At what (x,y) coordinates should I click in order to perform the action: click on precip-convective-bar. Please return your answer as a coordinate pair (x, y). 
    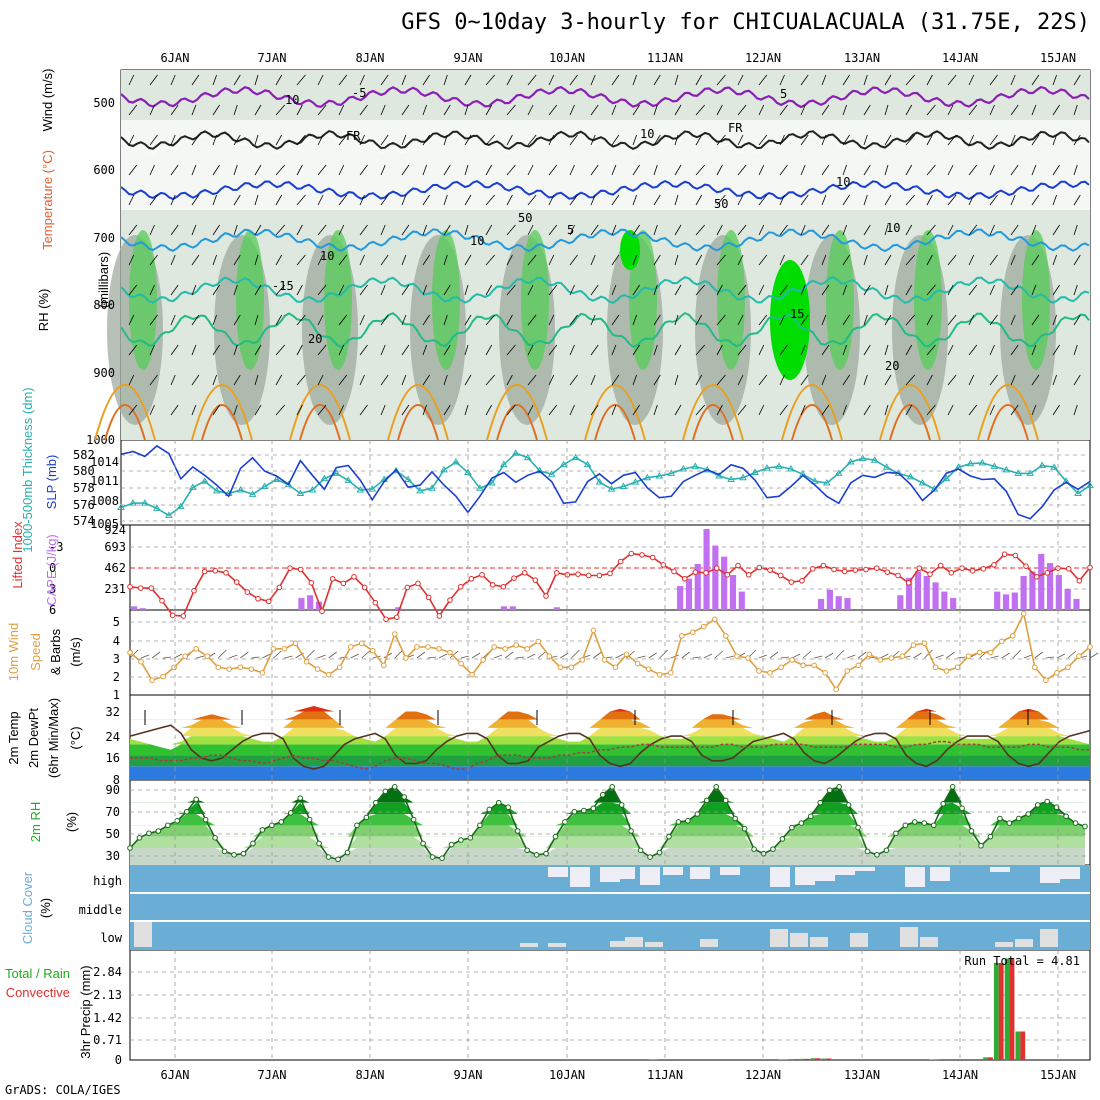
    Looking at the image, I should click on (936, 1059).